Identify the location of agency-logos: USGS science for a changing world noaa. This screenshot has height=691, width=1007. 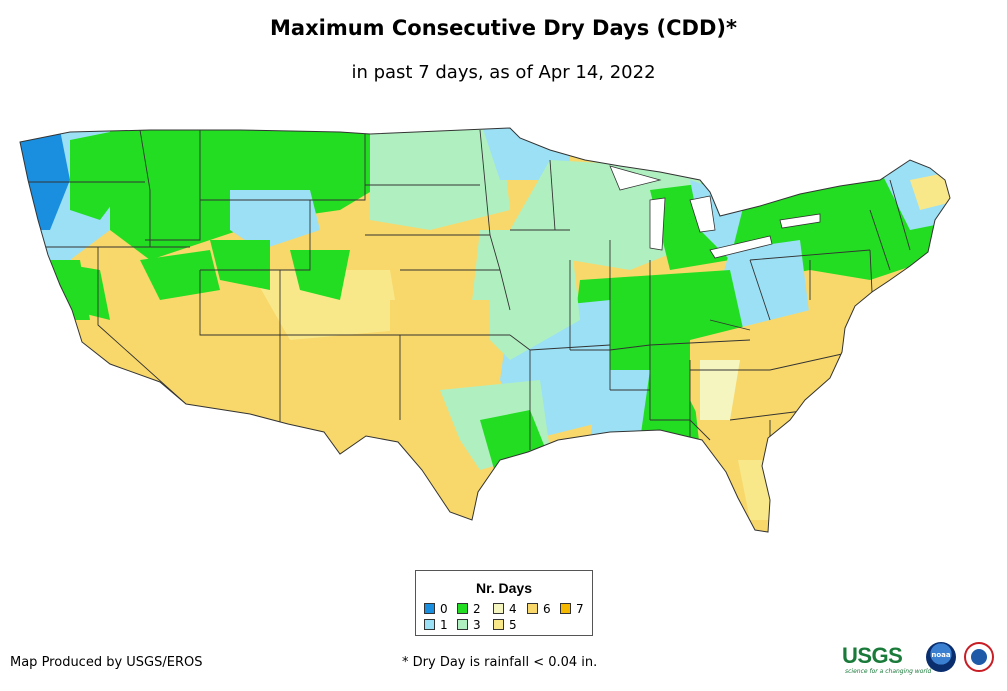
(922, 660).